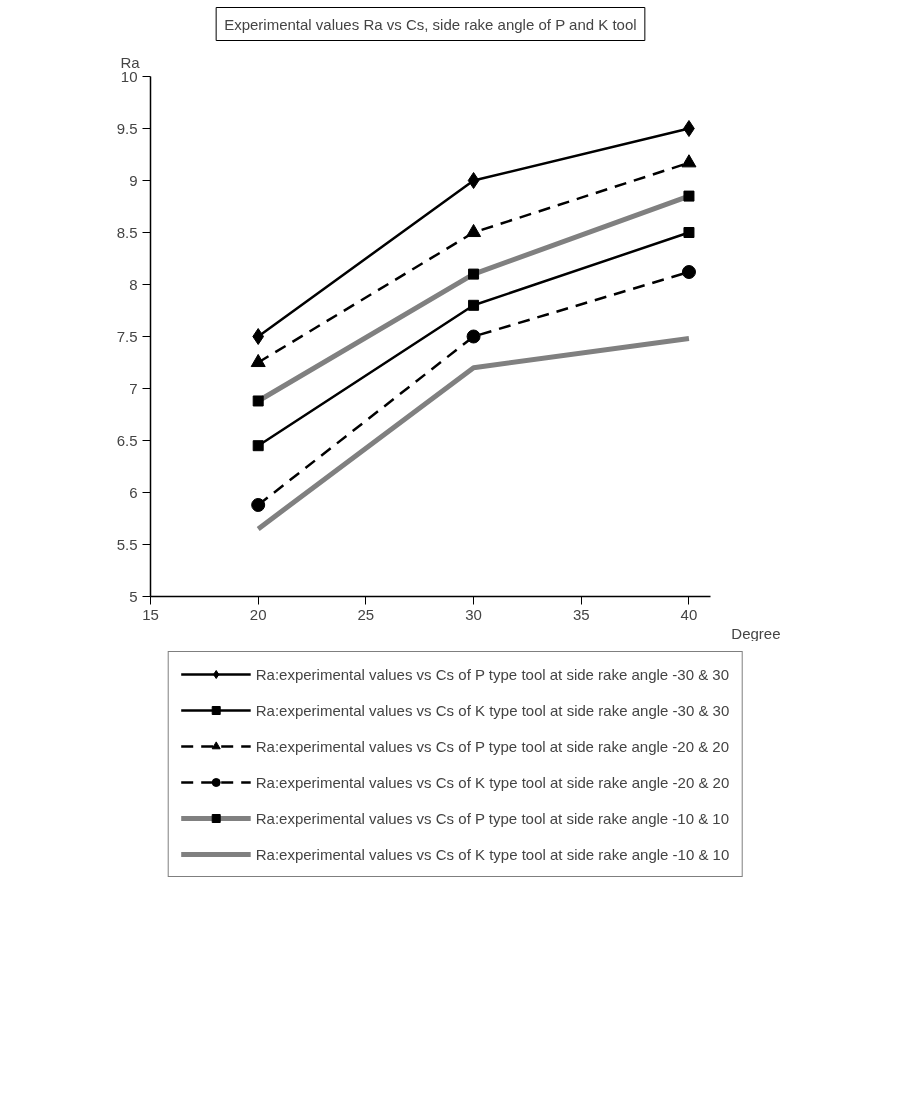 The height and width of the screenshot is (1112, 913). Describe the element at coordinates (492, 854) in the screenshot. I see `legend-label: Ra:experimental values vs Cs of K type tool at side rake angle -10 & 10` at that location.